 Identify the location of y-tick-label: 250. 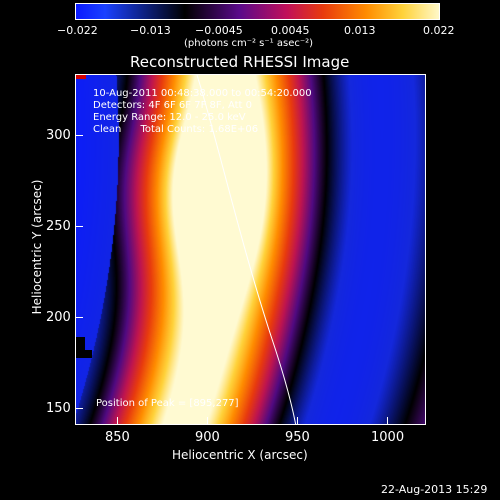
(58, 226).